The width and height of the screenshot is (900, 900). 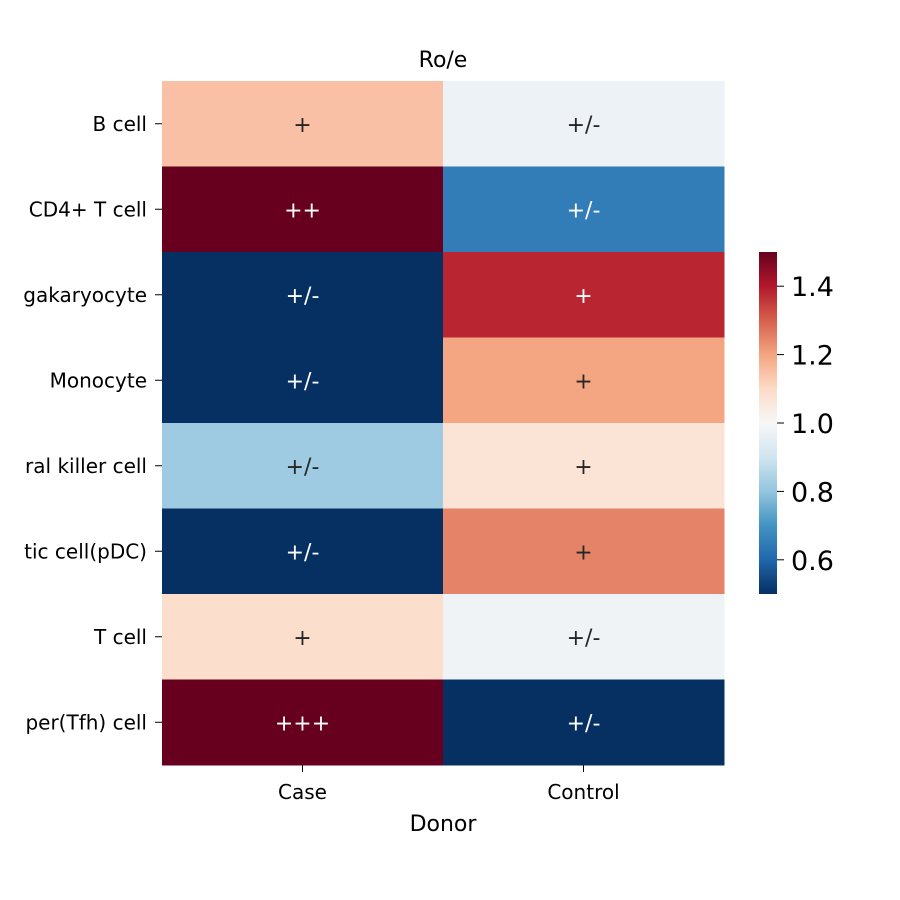 I want to click on y-tick-label: gakaryocyte, so click(x=85, y=295).